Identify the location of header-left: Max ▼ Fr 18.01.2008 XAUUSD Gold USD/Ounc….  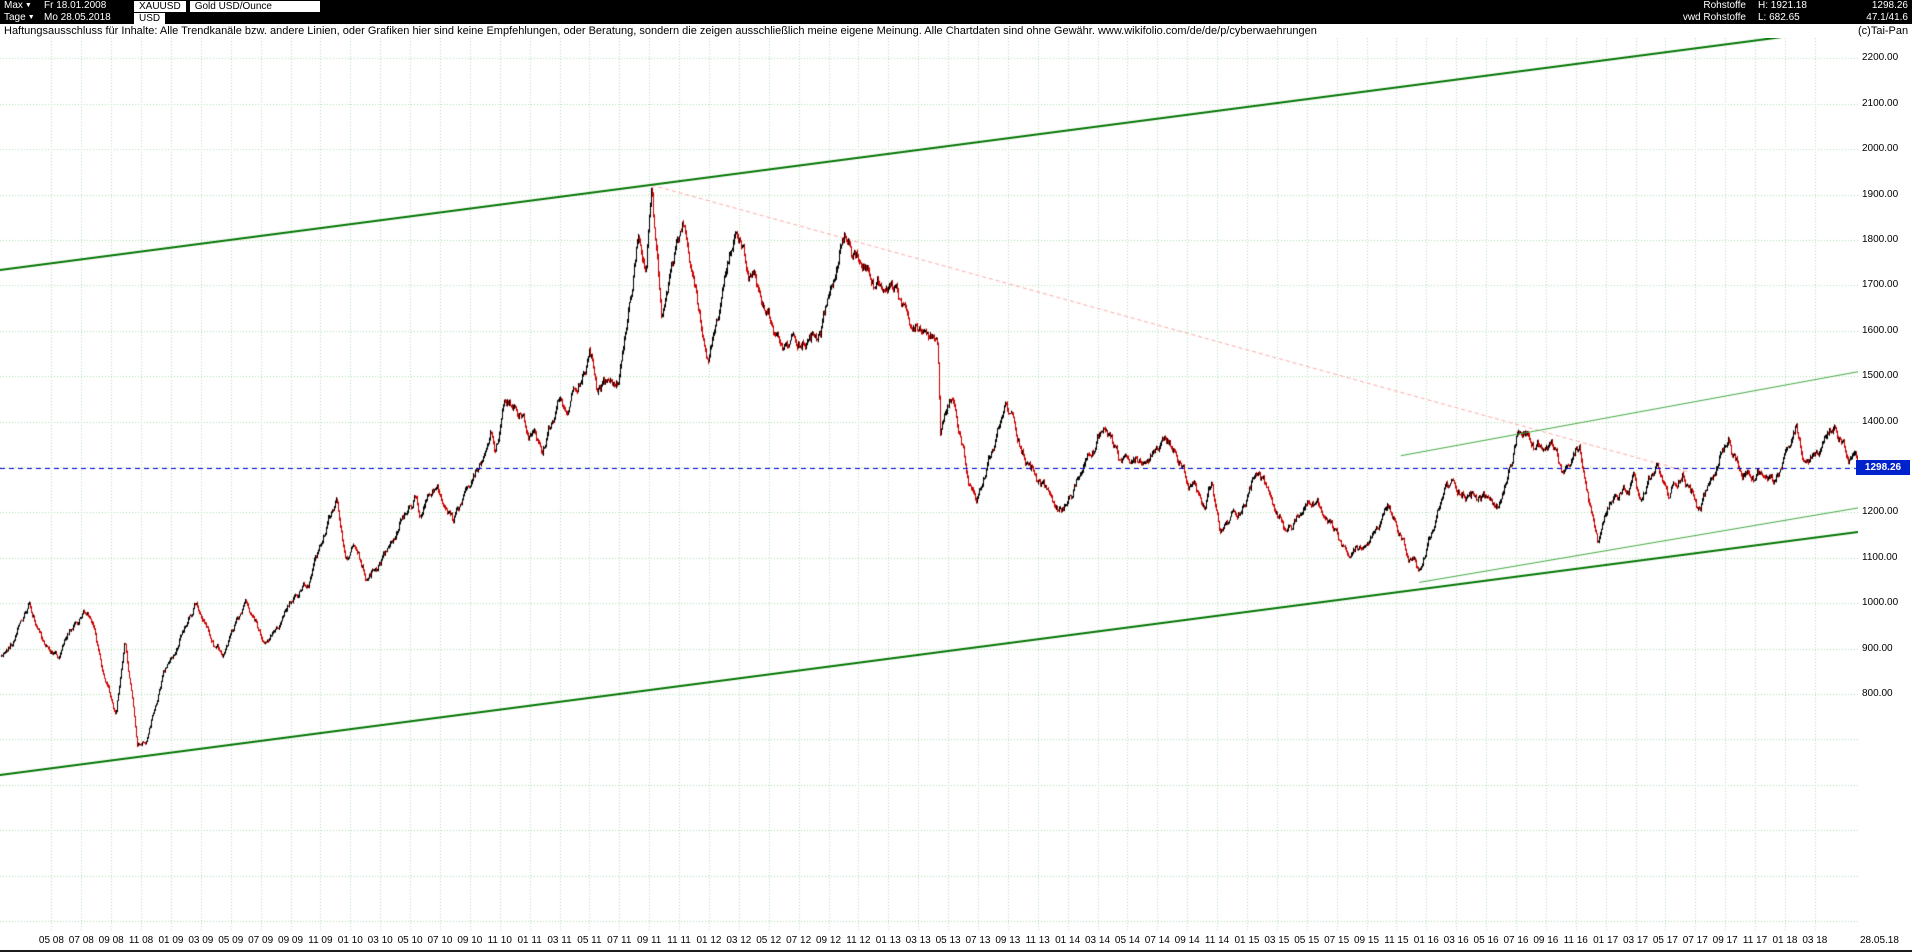
(160, 12).